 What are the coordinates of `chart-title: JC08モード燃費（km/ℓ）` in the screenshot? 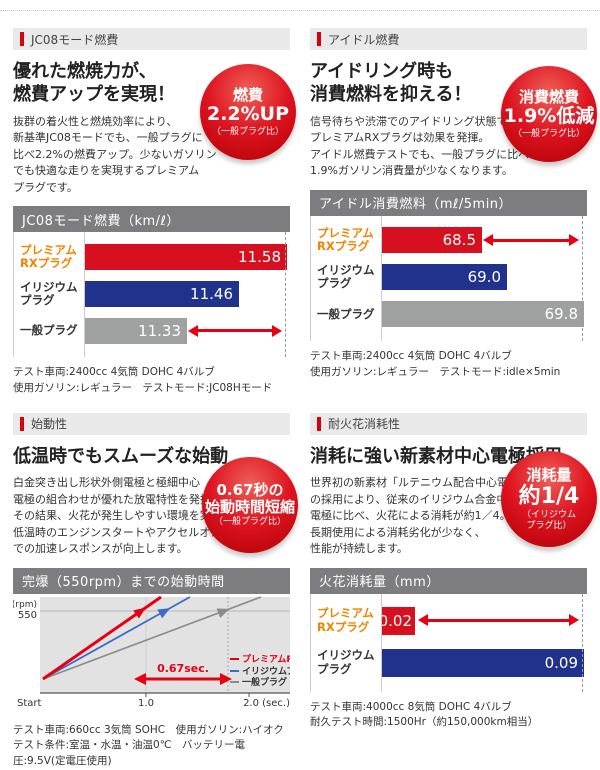 It's located at (151, 219).